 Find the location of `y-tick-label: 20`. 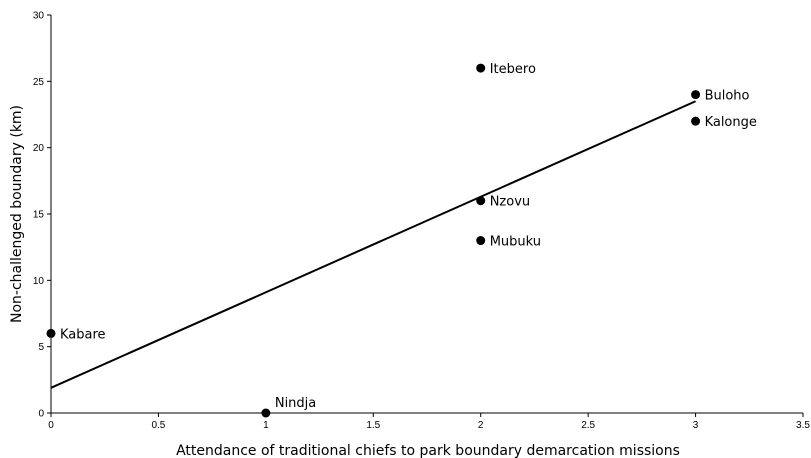

y-tick-label: 20 is located at coordinates (39, 148).